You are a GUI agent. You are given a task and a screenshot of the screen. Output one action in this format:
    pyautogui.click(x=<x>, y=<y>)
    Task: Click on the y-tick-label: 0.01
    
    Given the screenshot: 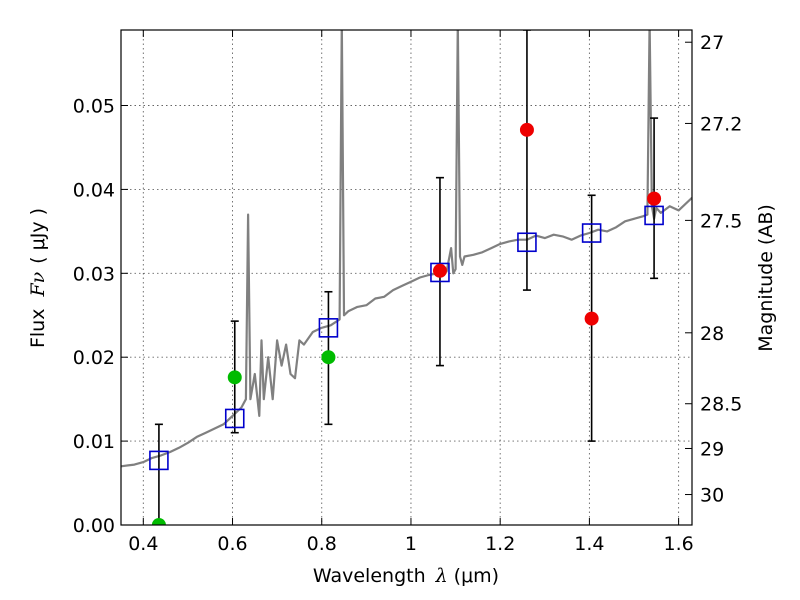 What is the action you would take?
    pyautogui.click(x=94, y=442)
    